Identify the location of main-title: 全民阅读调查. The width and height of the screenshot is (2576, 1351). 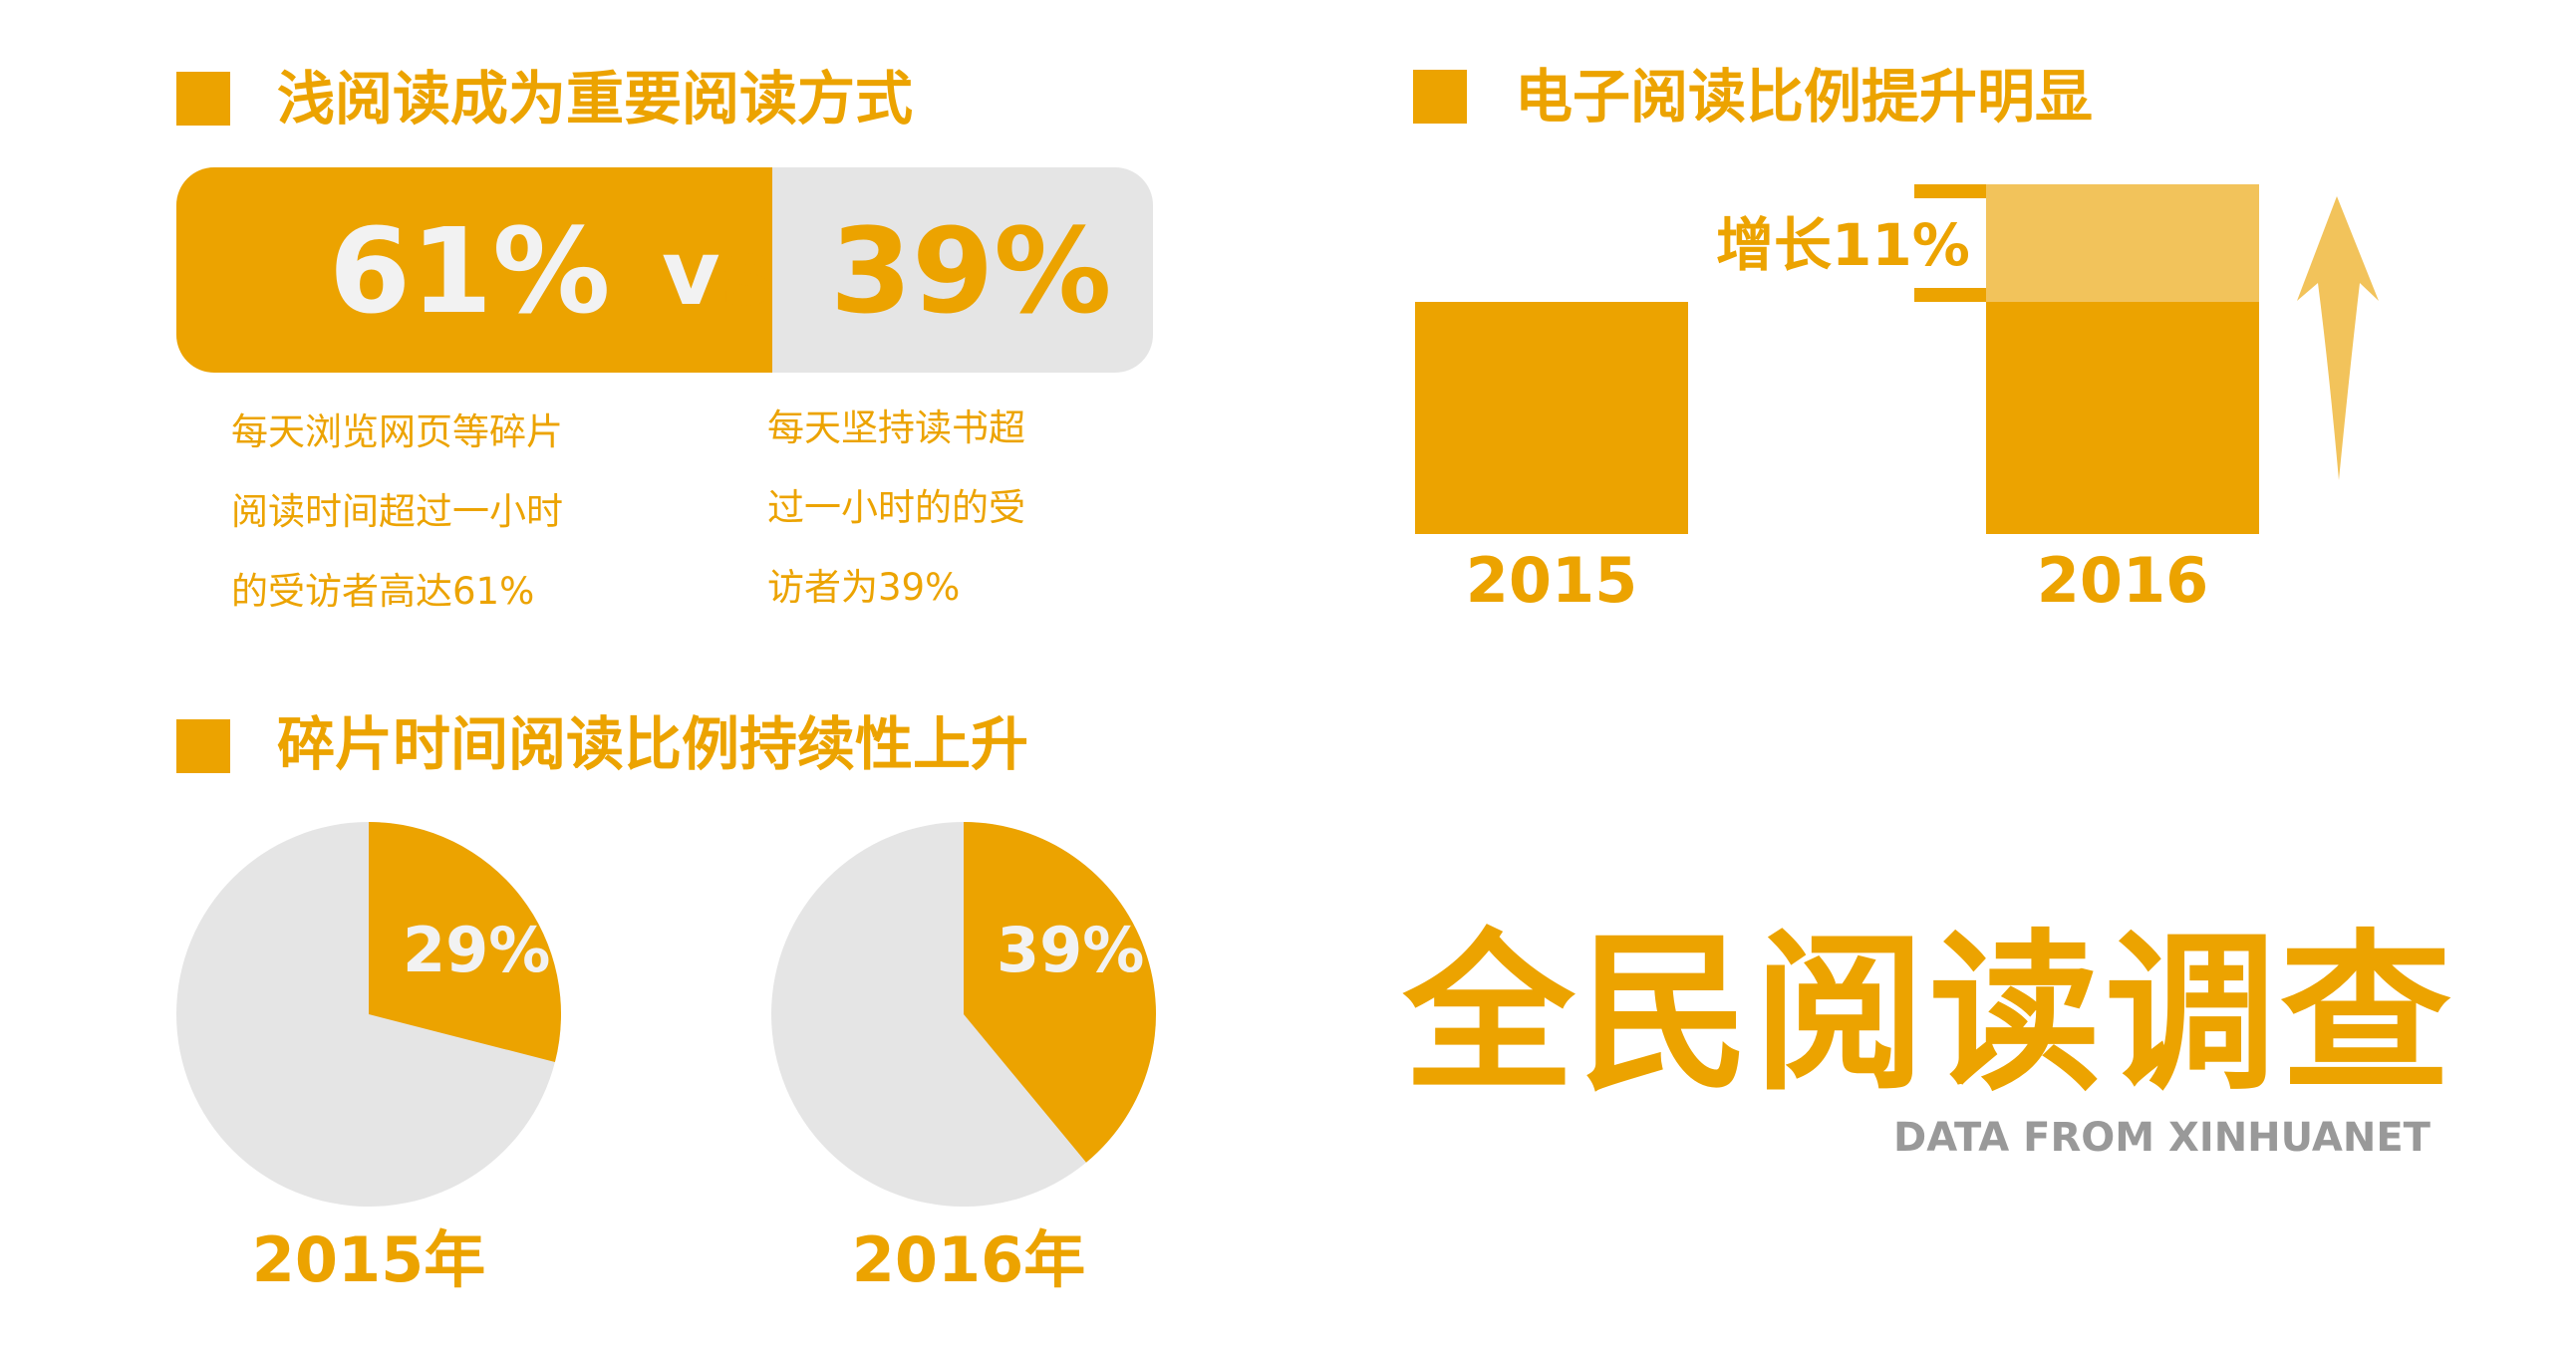
(1929, 1014).